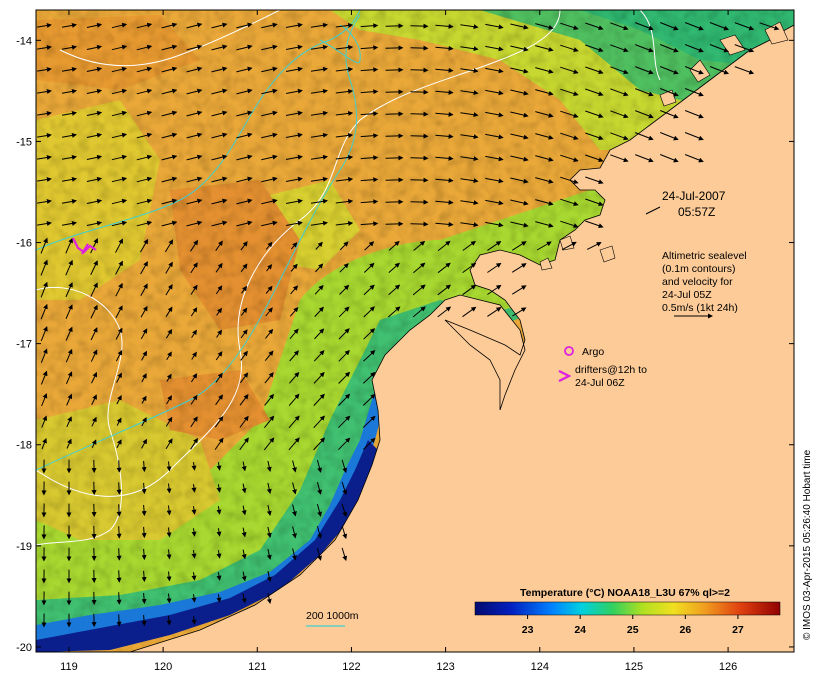  I want to click on legend-line: (0.1m contours), so click(699, 269).